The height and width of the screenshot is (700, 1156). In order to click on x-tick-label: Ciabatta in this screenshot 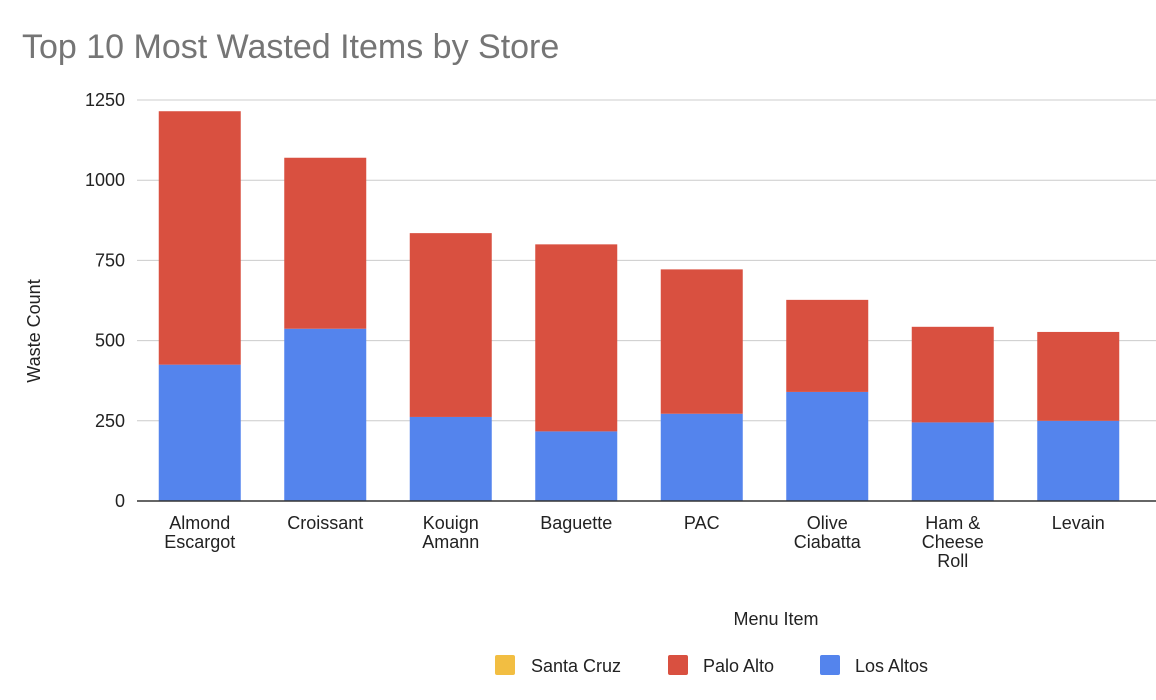, I will do `click(828, 542)`.